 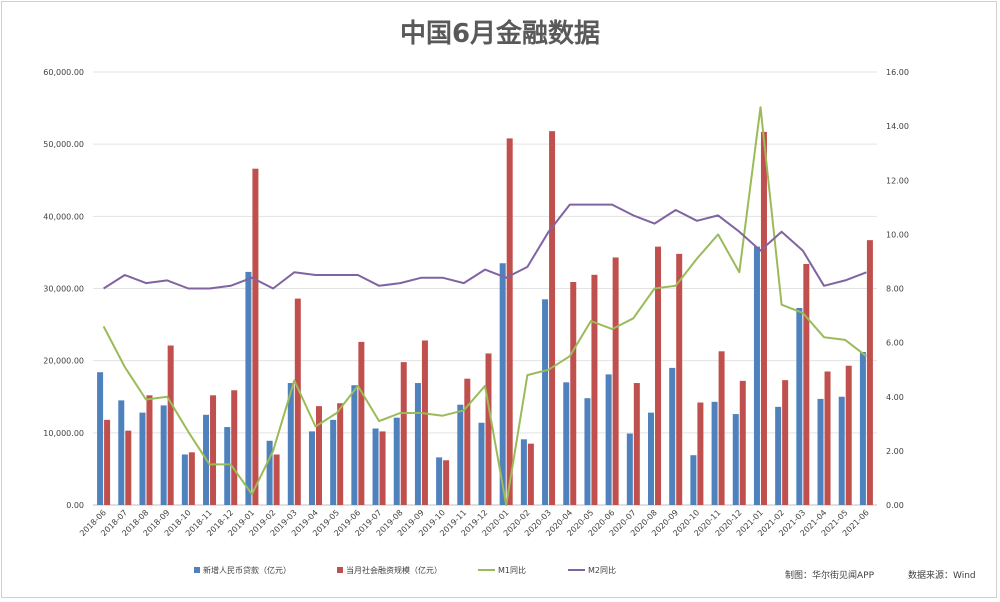 I want to click on chart-title: 中国6月金融数据, so click(x=500, y=33).